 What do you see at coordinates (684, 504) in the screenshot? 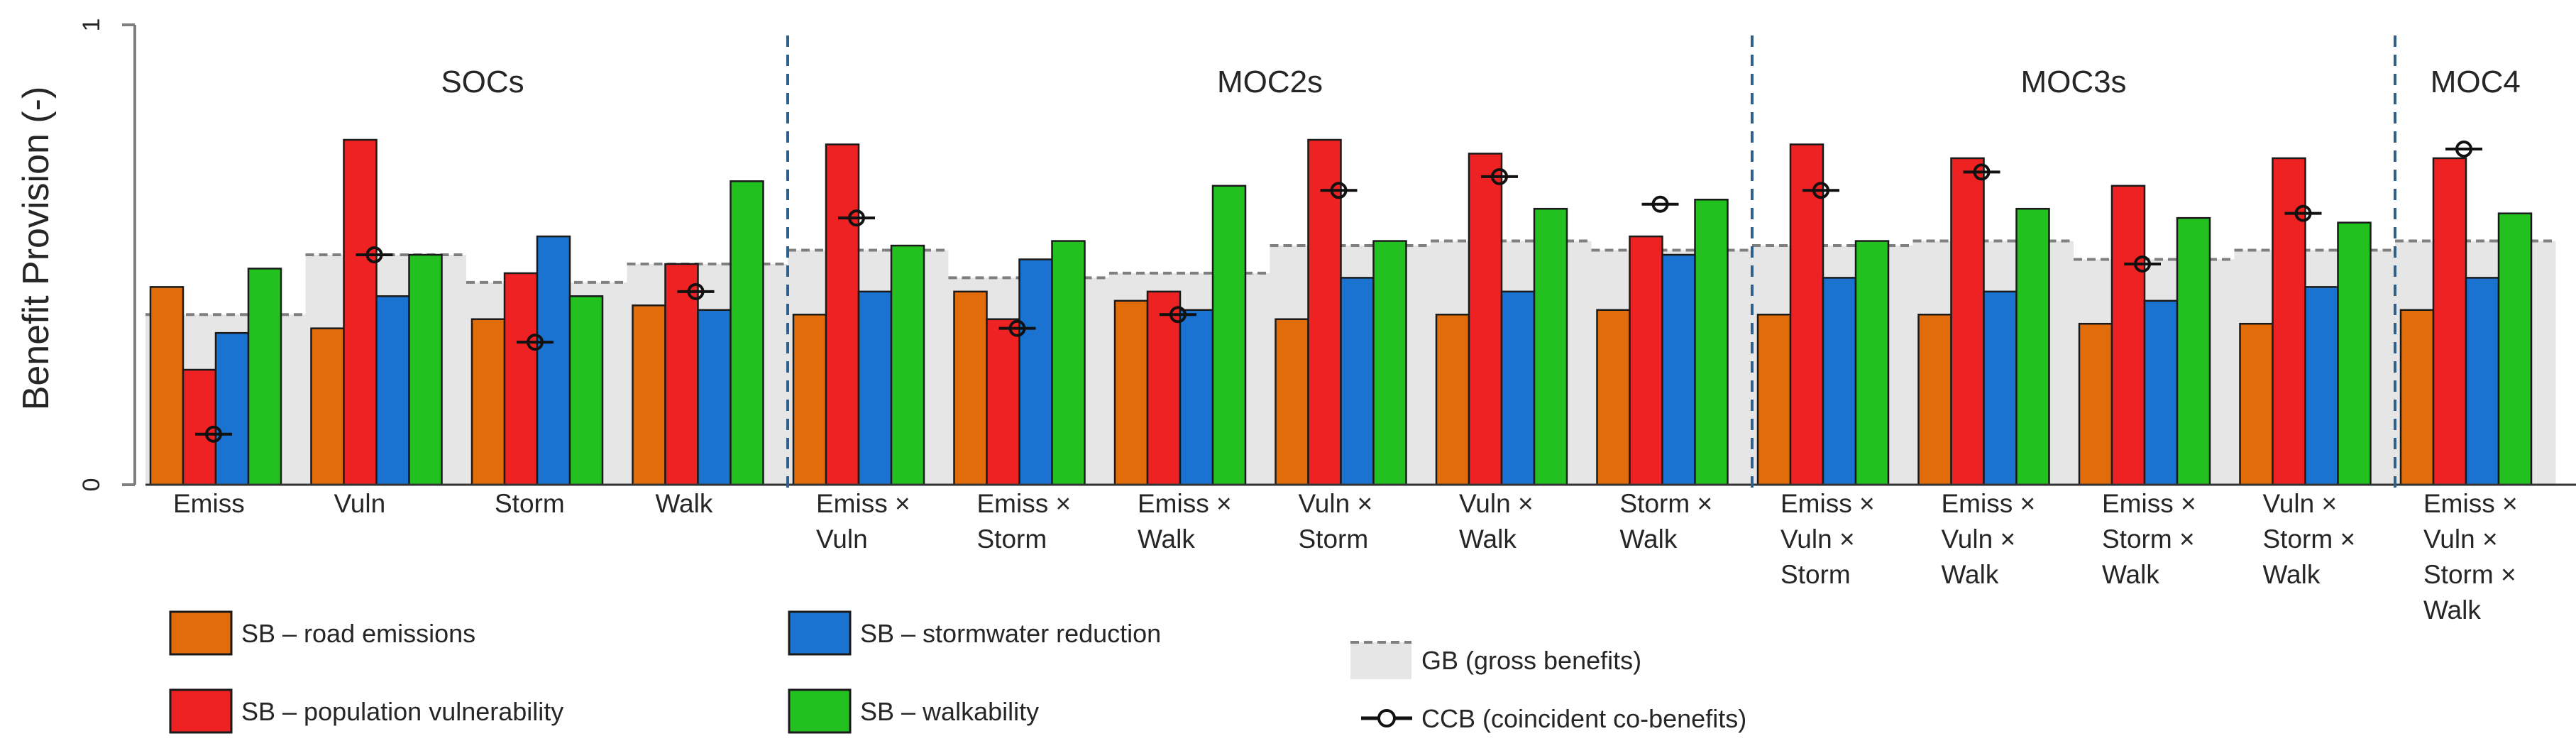
I see `x-category-label: Walk` at bounding box center [684, 504].